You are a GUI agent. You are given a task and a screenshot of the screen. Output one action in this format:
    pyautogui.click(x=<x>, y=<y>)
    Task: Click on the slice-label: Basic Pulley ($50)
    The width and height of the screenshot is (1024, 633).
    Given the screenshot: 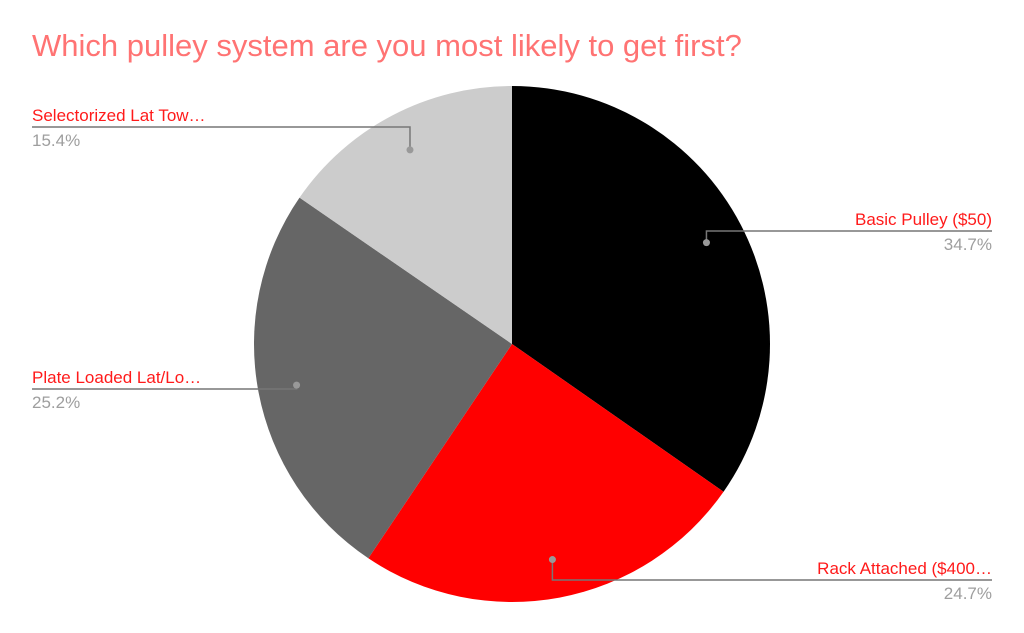 What is the action you would take?
    pyautogui.click(x=923, y=219)
    